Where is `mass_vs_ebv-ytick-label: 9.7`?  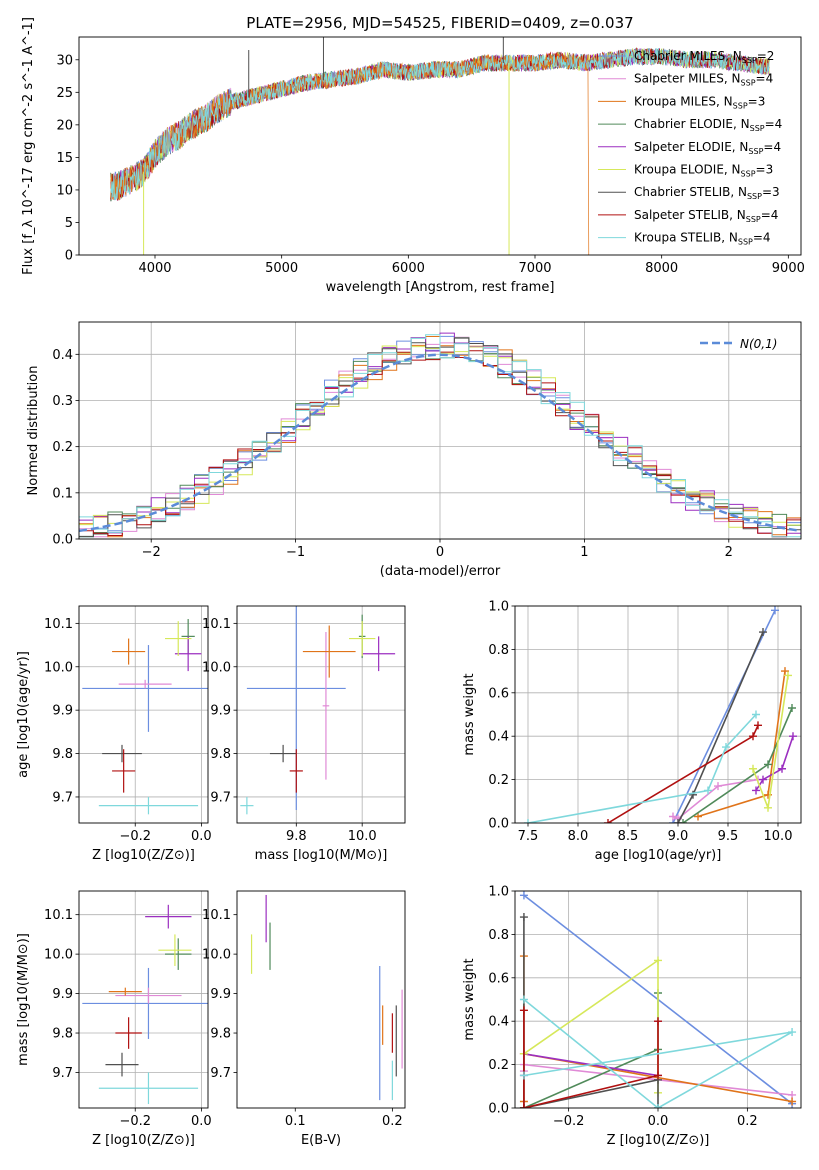
mass_vs_ebv-ytick-label: 9.7 is located at coordinates (220, 1073).